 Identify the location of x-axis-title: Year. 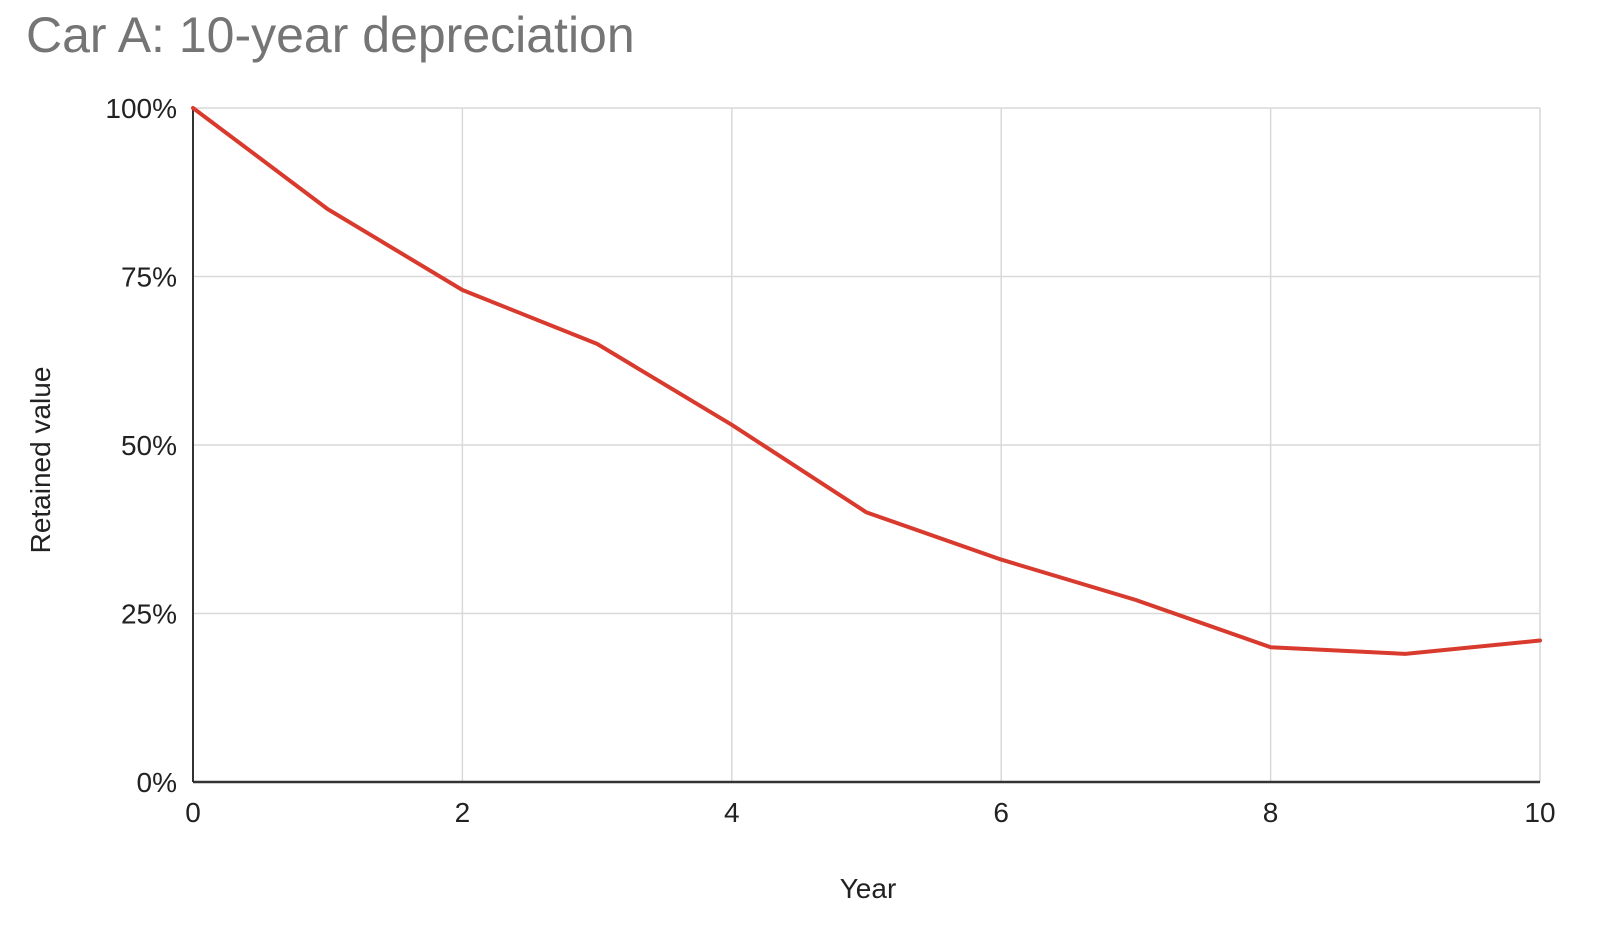
(868, 888).